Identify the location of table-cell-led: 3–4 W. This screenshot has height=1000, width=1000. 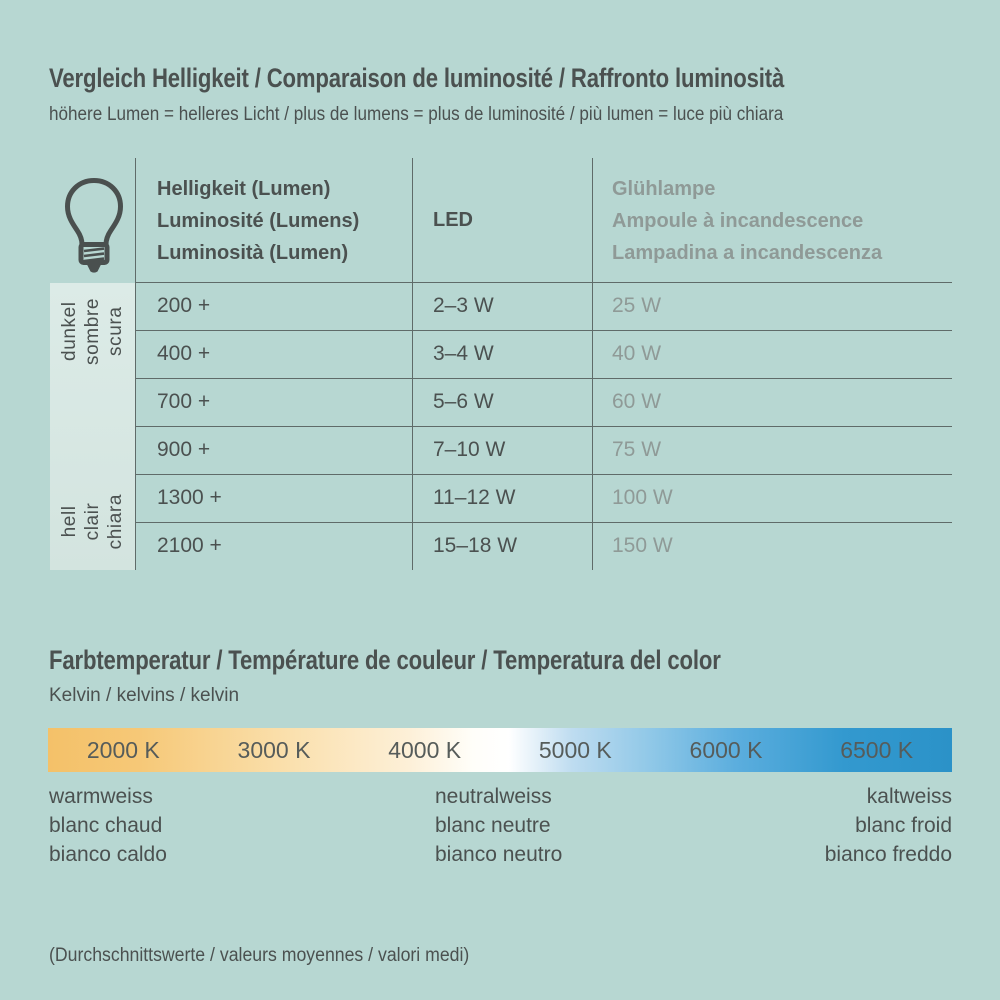
(463, 353).